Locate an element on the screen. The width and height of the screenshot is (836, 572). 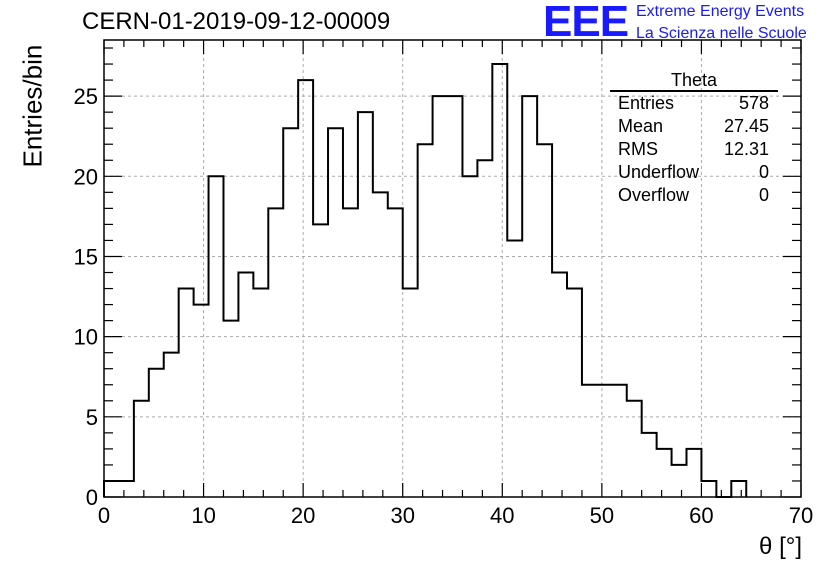
stats-label: RMS is located at coordinates (638, 149).